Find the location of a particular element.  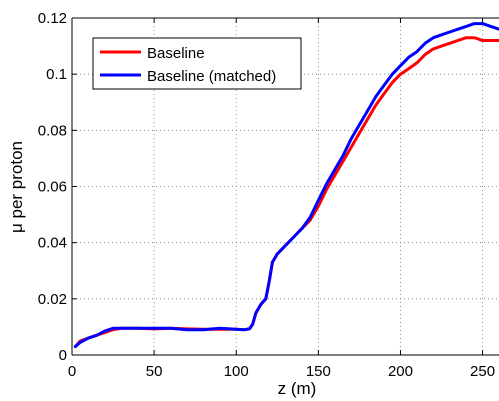

y-tick-label-1: 0.02 is located at coordinates (52, 299).